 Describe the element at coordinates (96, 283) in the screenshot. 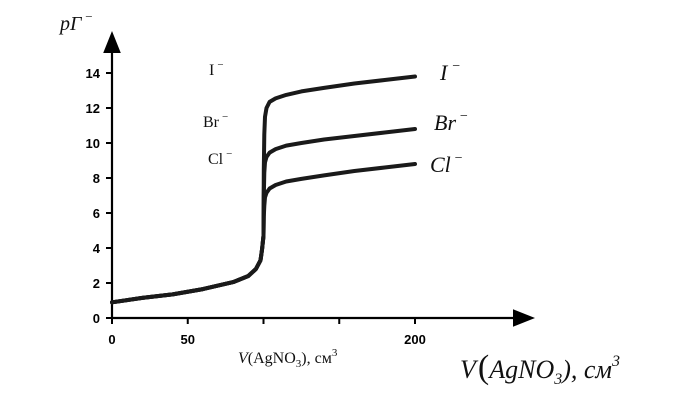

I see `y-tick-label: 2` at that location.